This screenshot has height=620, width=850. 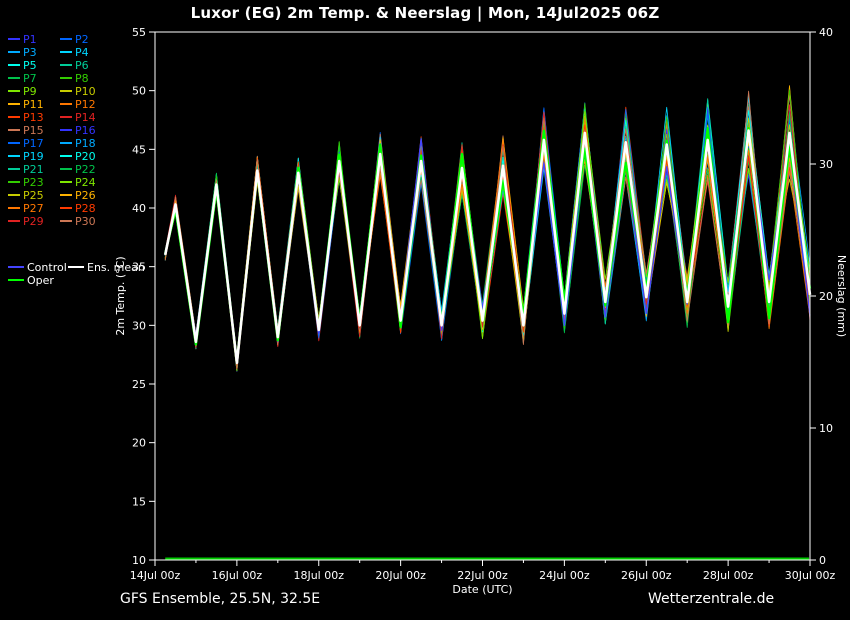 I want to click on legend-item-p19: P19, so click(x=34, y=156).